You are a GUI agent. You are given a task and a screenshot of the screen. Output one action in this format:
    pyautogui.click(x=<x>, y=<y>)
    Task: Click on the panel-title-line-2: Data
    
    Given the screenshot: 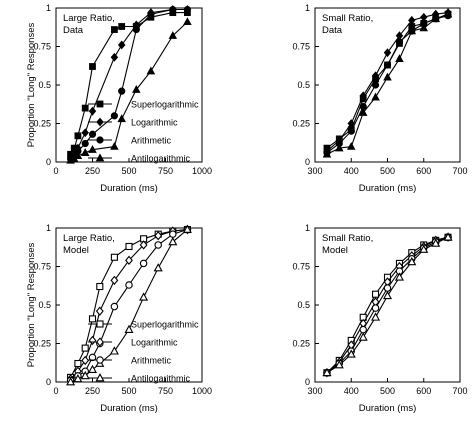 What is the action you would take?
    pyautogui.click(x=73, y=30)
    